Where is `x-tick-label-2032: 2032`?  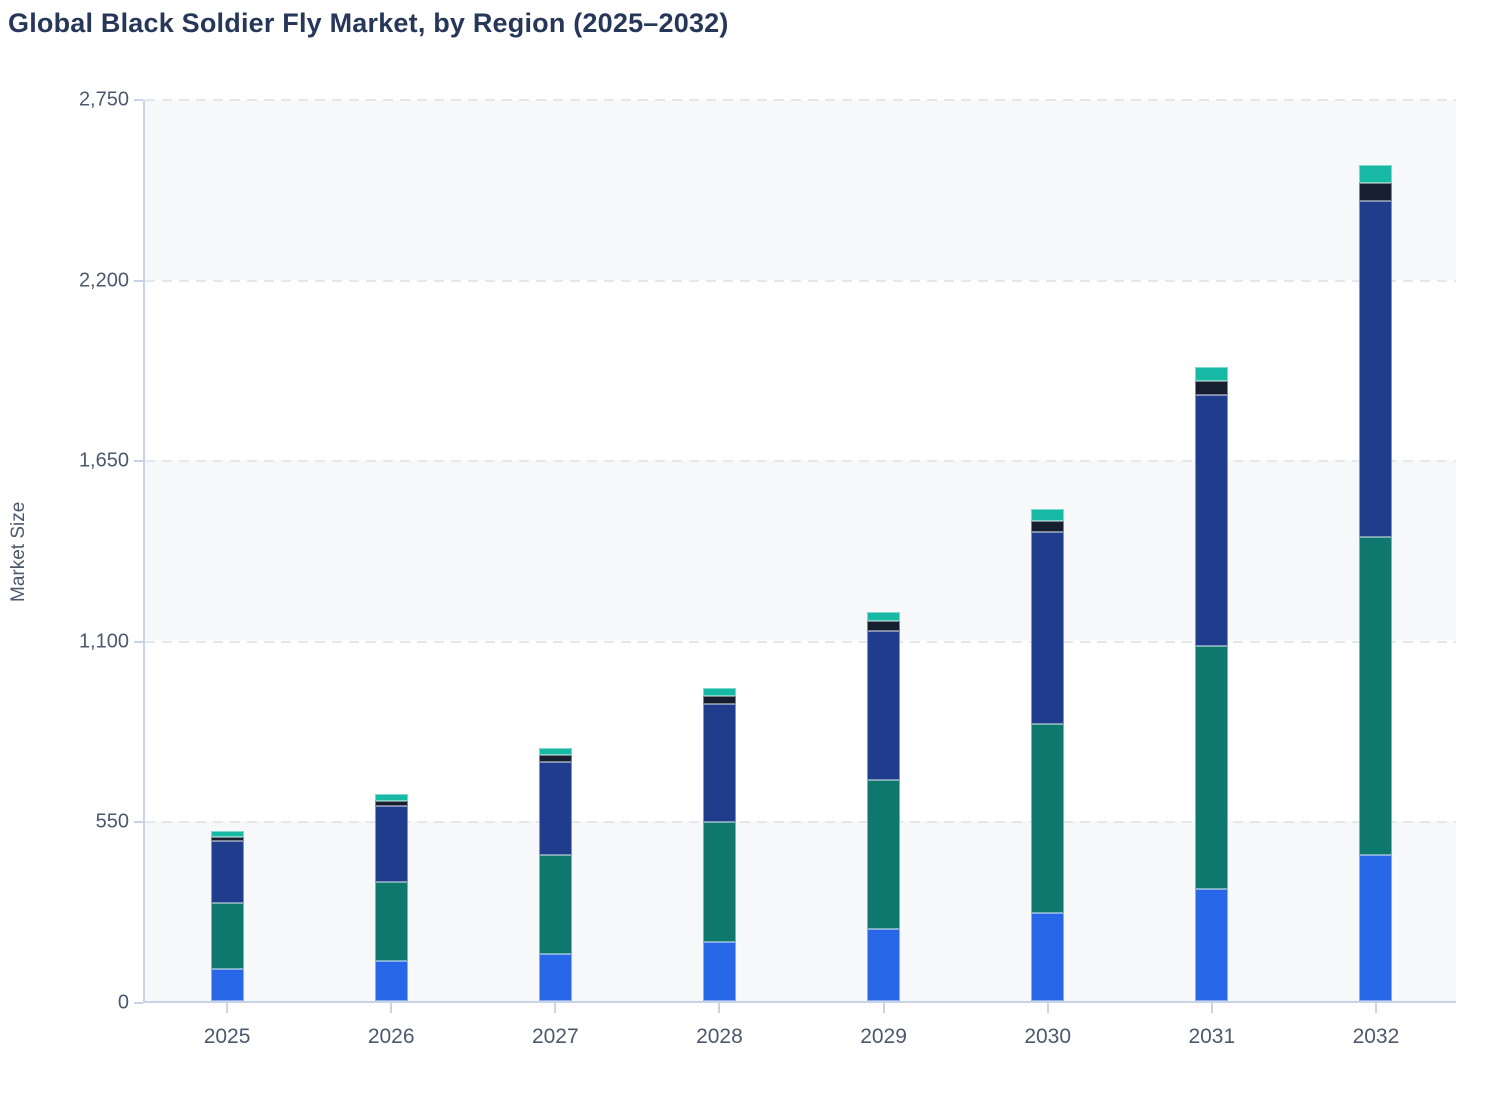 x-tick-label-2032: 2032 is located at coordinates (1376, 1036).